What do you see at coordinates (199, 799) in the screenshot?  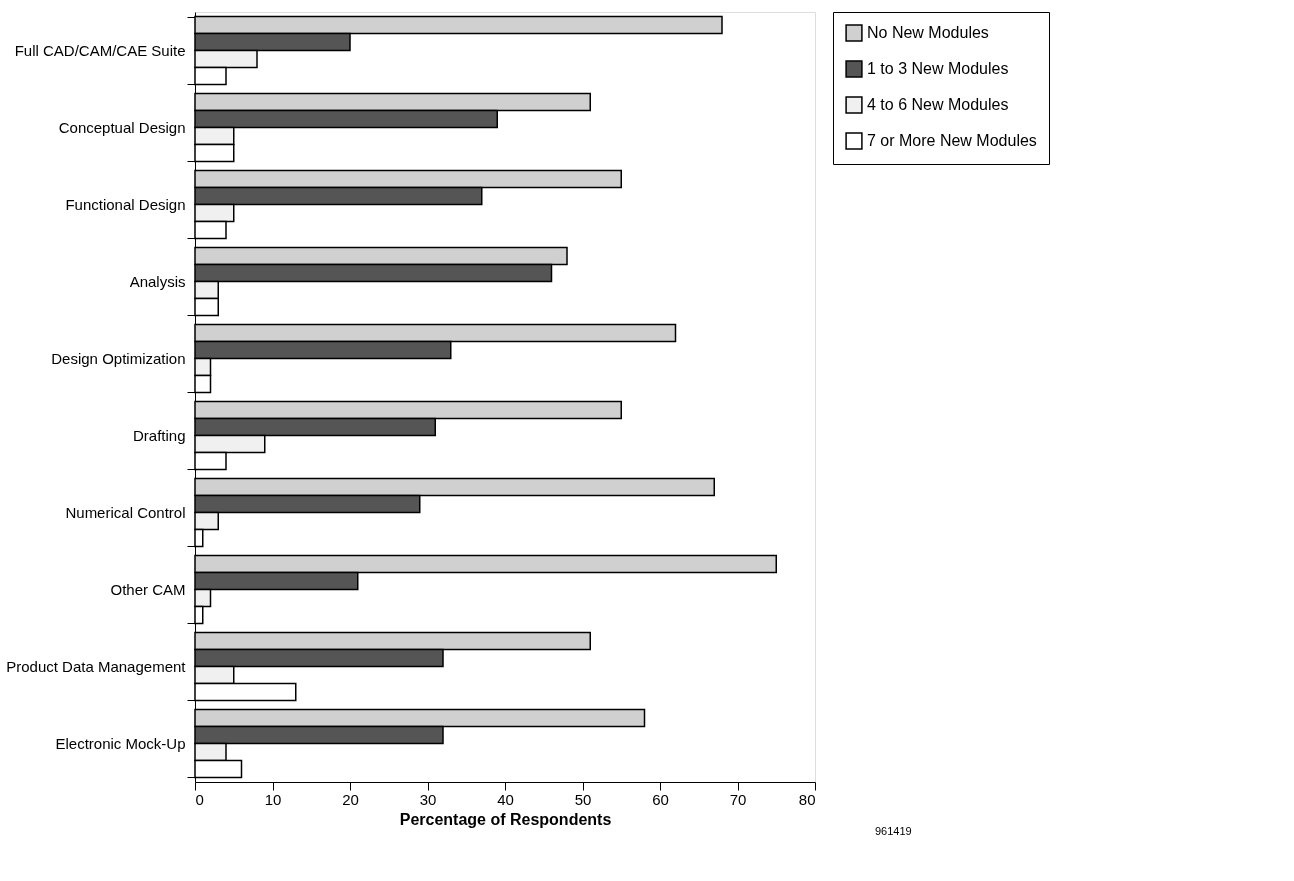 I see `x-tick-label: 0` at bounding box center [199, 799].